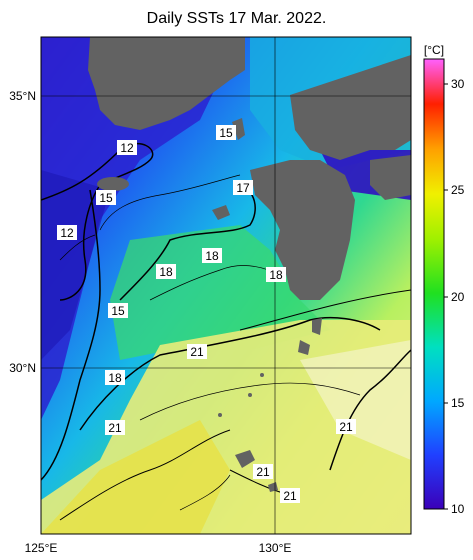 The image size is (473, 560). What do you see at coordinates (113, 184) in the screenshot?
I see `jeju-island` at bounding box center [113, 184].